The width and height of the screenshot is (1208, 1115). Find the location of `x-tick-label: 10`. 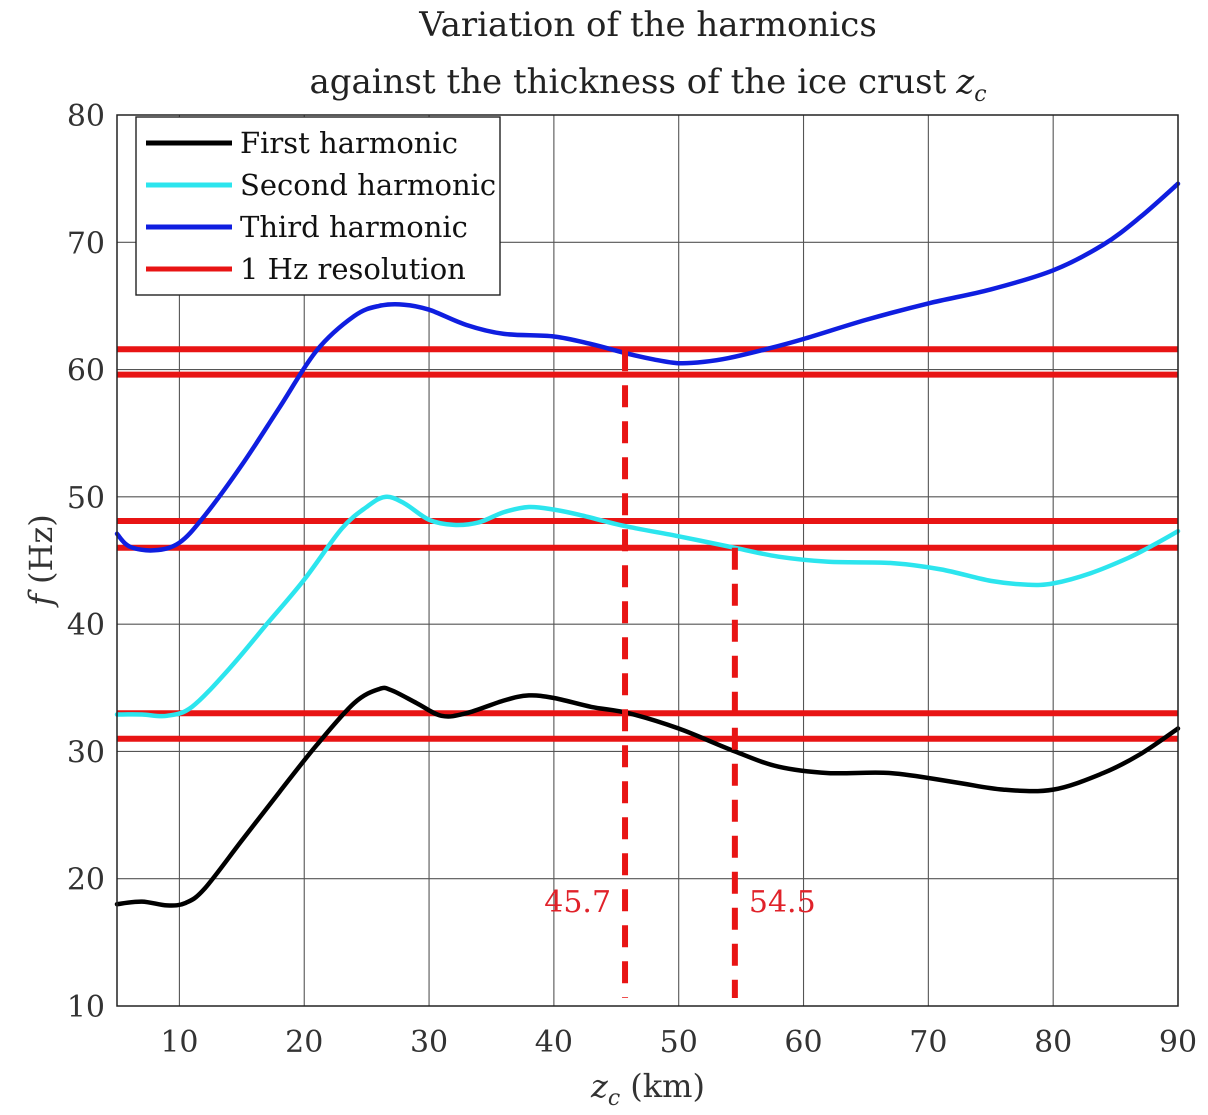

x-tick-label: 10 is located at coordinates (179, 1042).